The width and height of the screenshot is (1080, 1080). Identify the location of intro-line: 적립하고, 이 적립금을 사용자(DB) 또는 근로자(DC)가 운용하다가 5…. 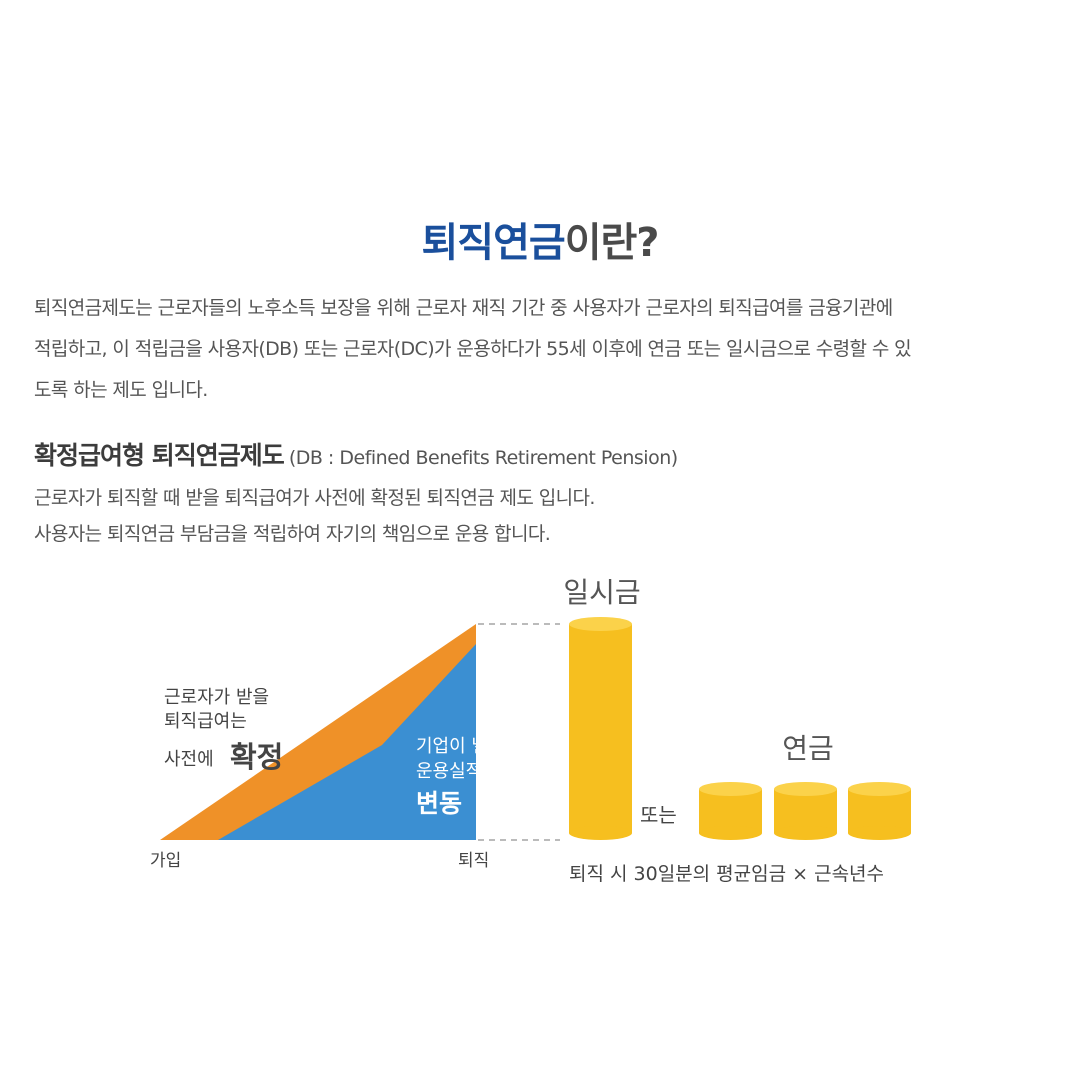
(473, 349).